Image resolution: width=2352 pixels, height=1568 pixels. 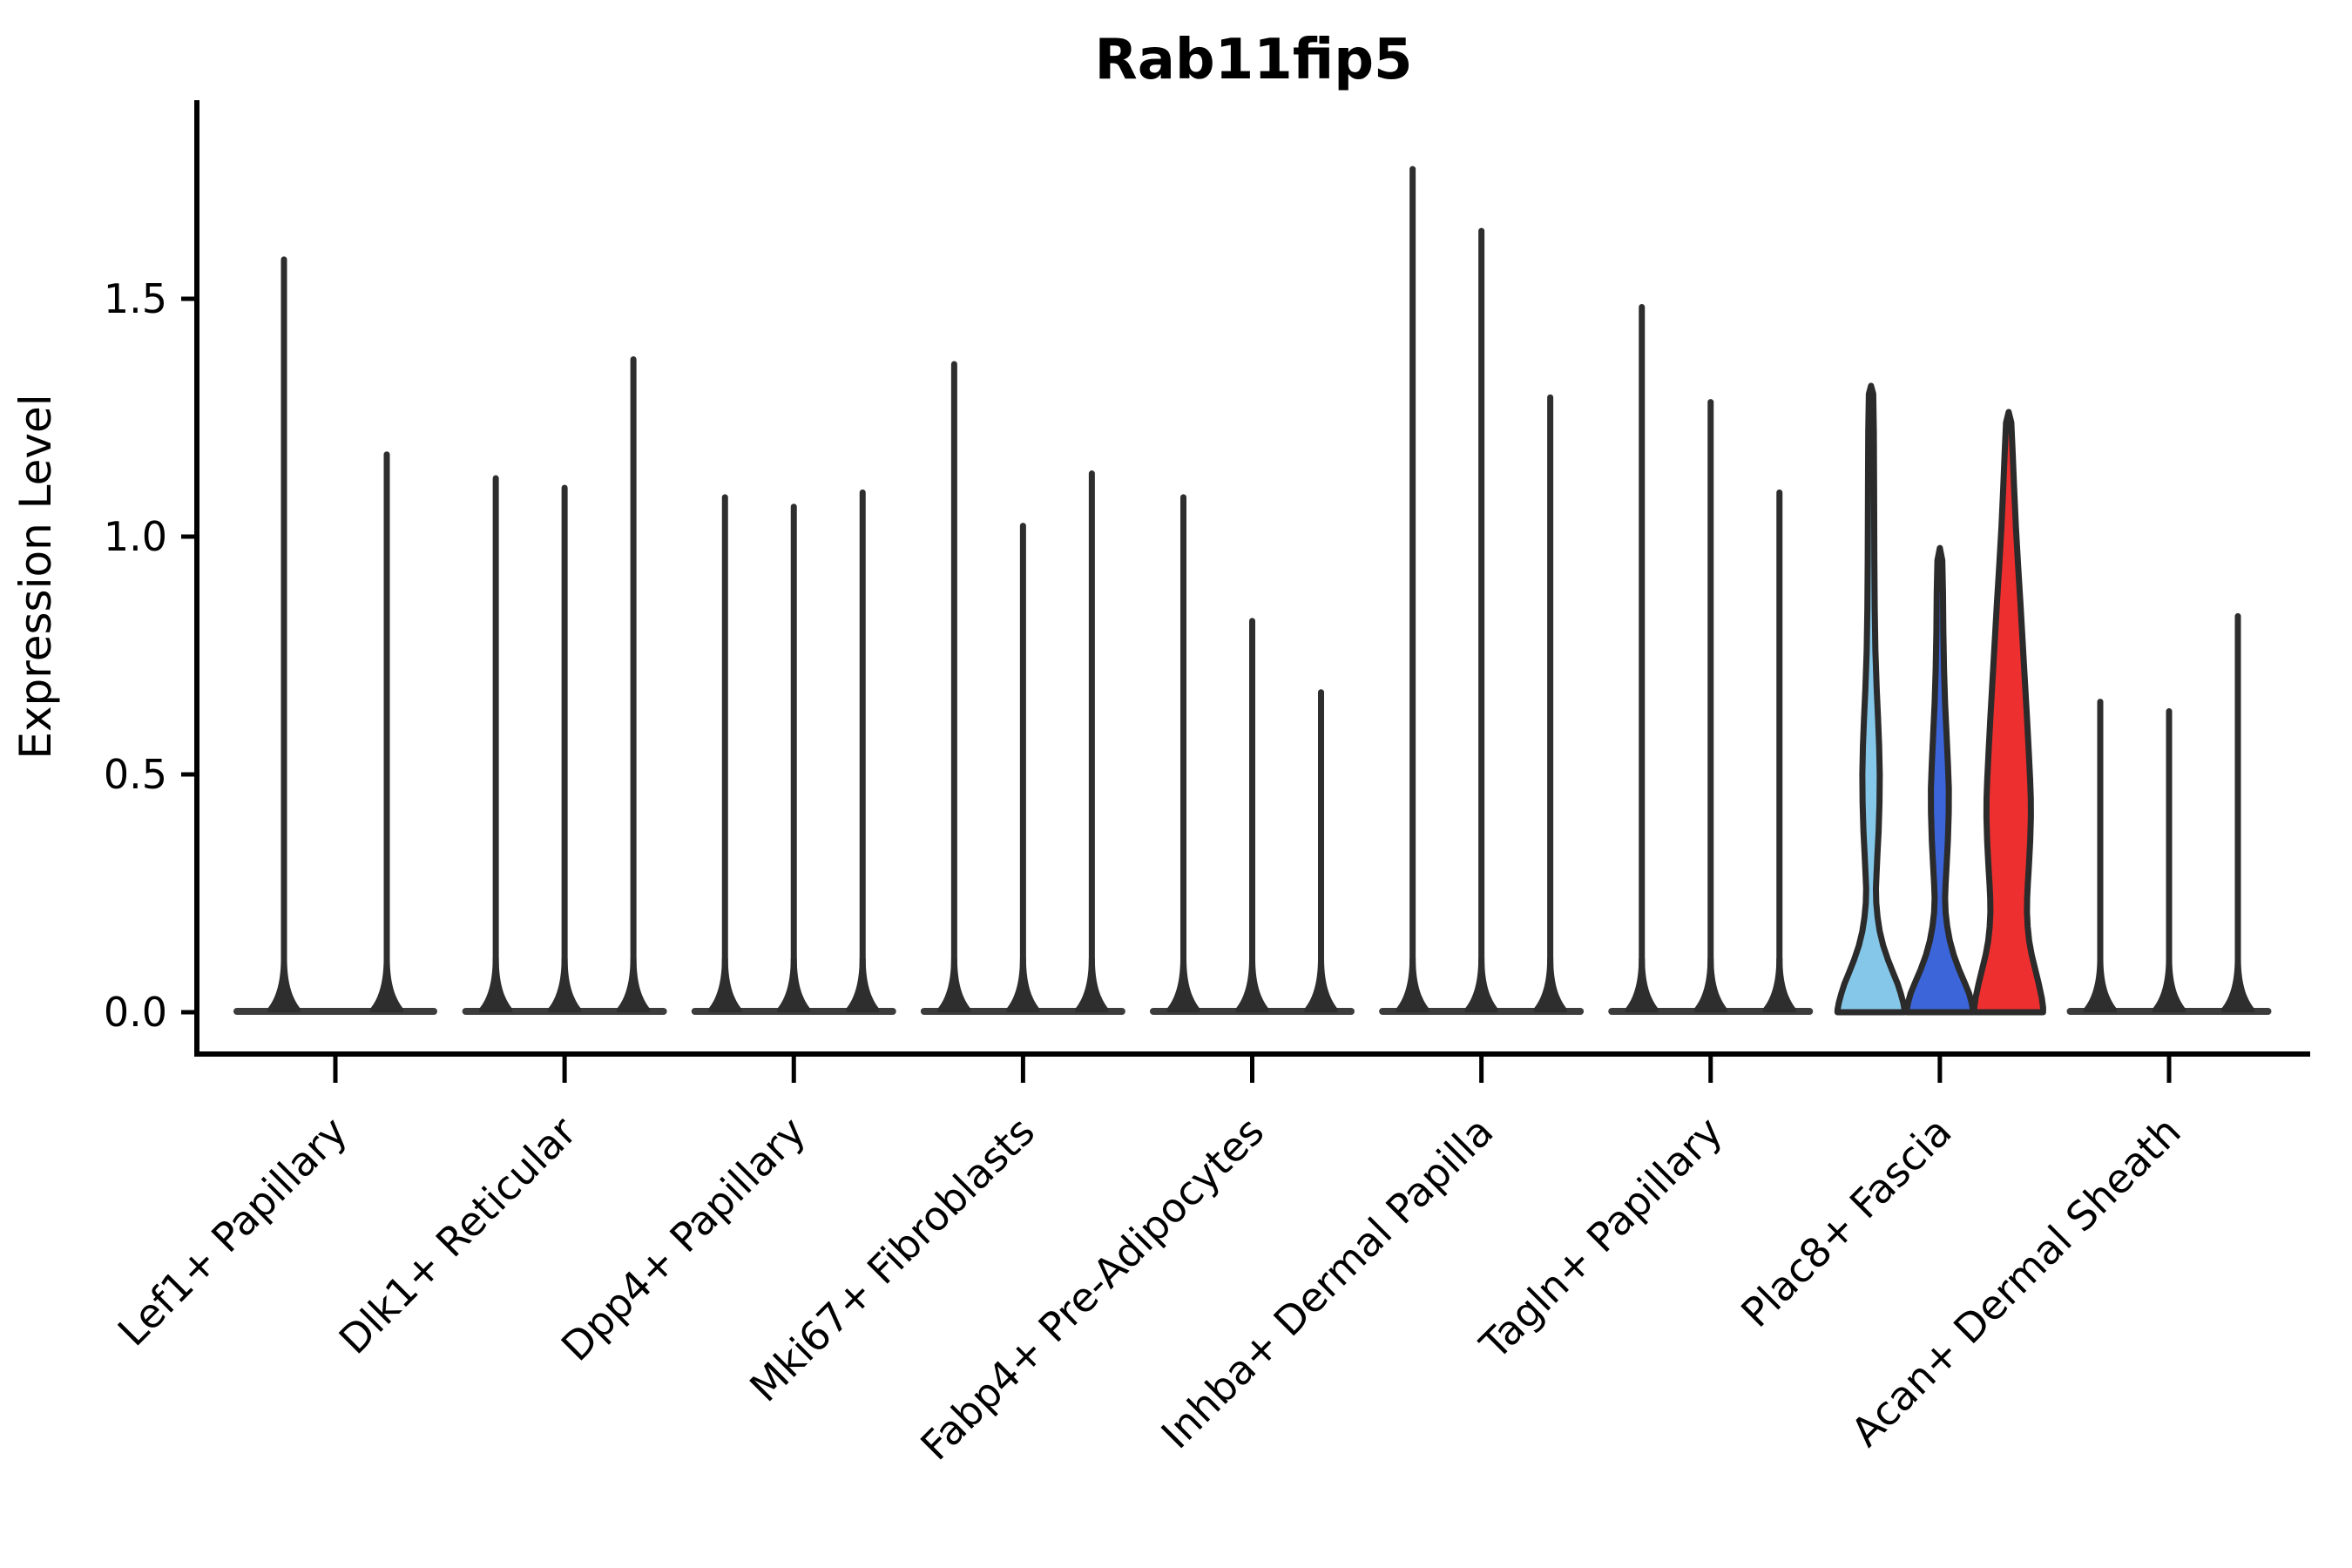 What do you see at coordinates (1601, 1238) in the screenshot?
I see `x-tick-label: Tagln+ Papillary` at bounding box center [1601, 1238].